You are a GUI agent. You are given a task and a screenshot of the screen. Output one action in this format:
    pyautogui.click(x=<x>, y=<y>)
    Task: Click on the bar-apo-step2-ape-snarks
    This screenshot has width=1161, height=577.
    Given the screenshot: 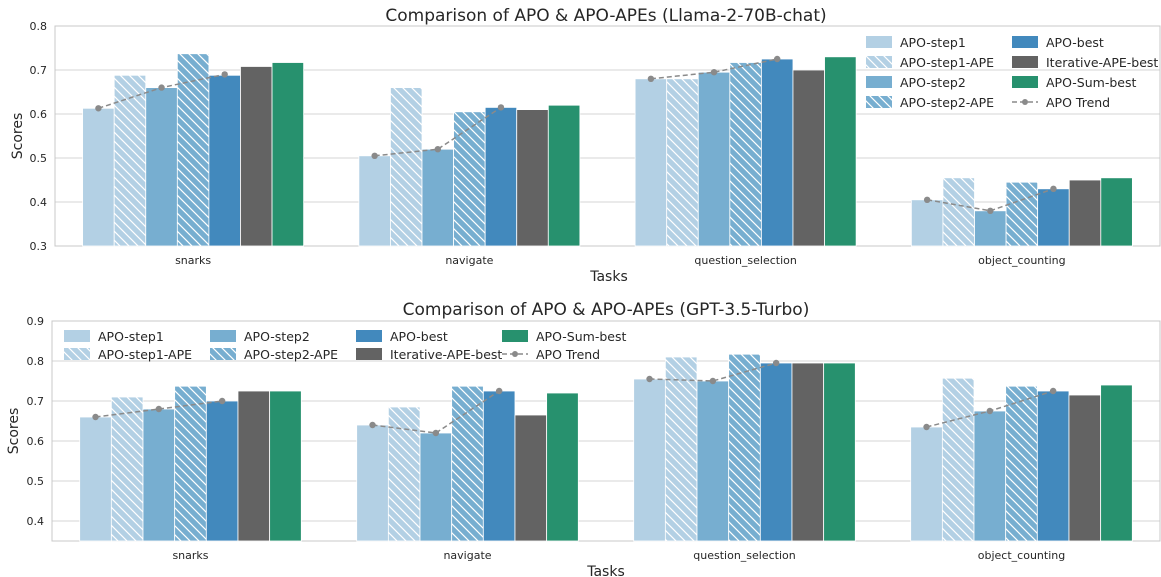 What is the action you would take?
    pyautogui.click(x=190, y=463)
    